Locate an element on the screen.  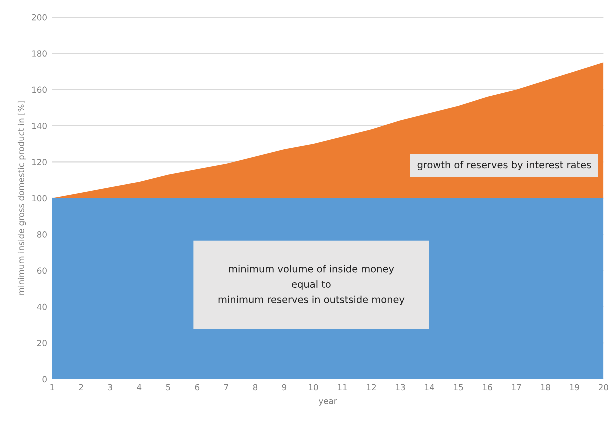
y-tick-label: 140 is located at coordinates (39, 126).